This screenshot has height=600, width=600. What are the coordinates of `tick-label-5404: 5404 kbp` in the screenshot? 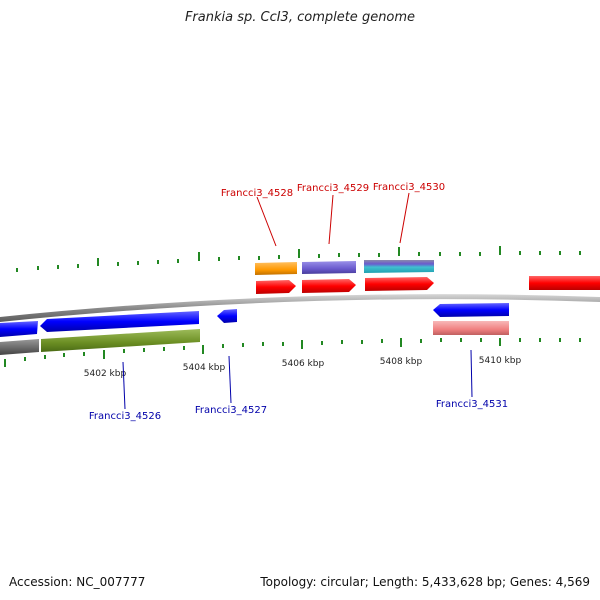 It's located at (204, 368).